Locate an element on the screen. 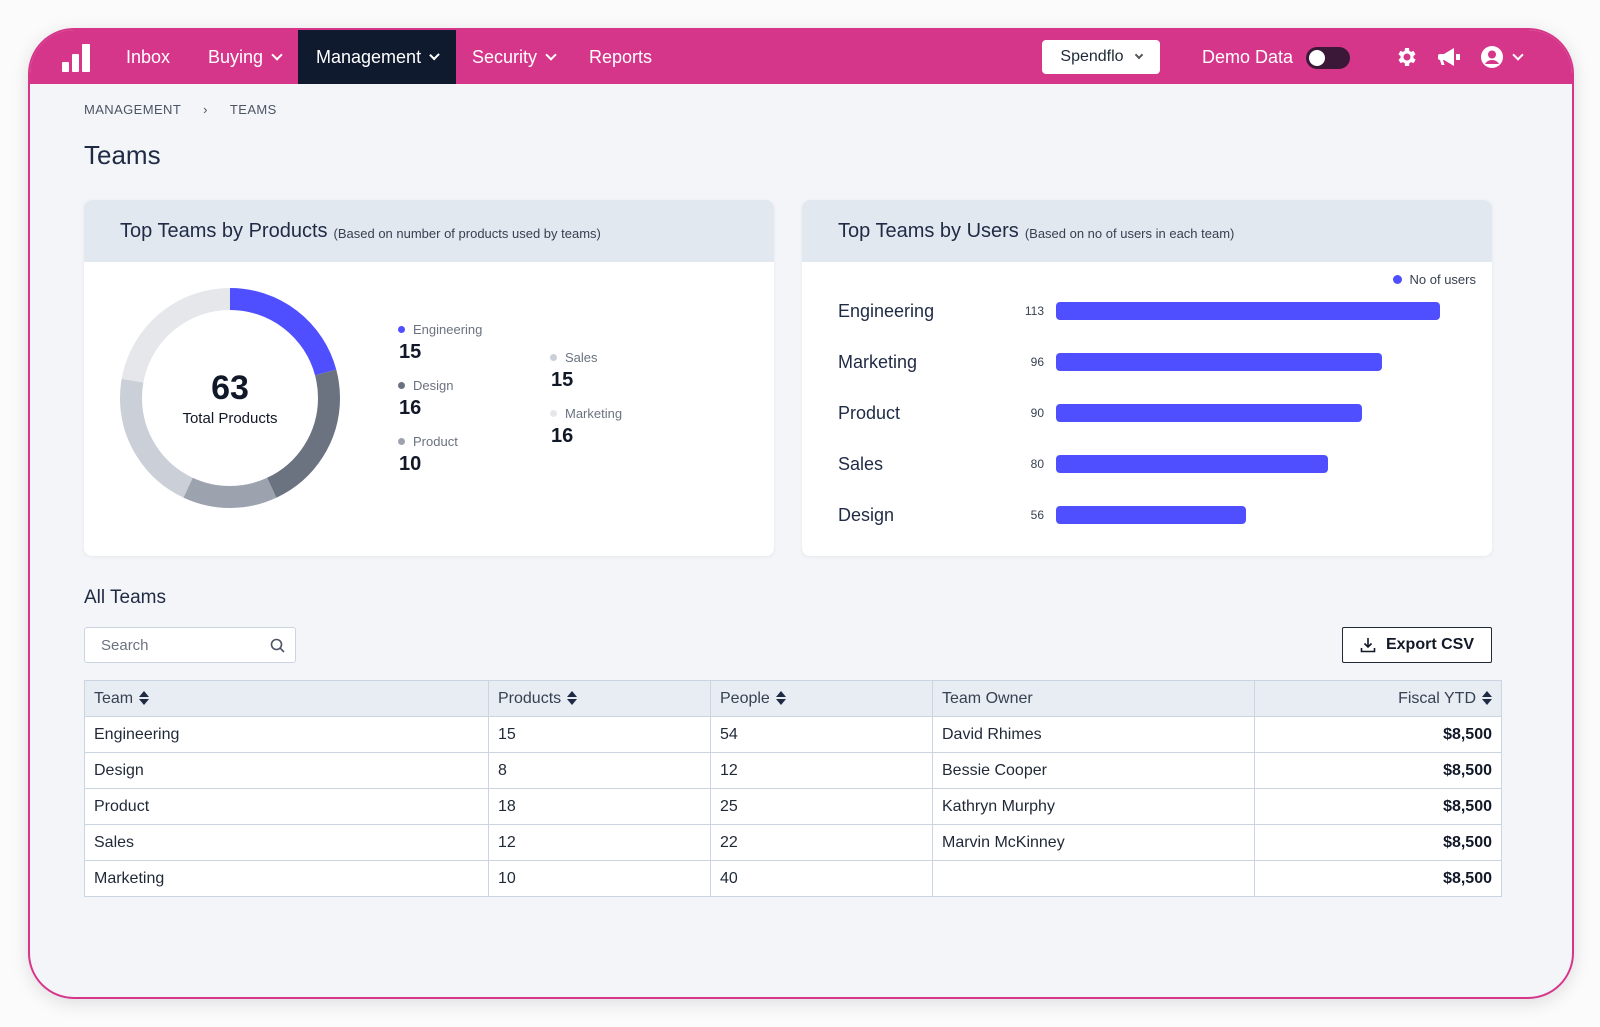 The width and height of the screenshot is (1600, 1027). bar-row: Marketing 96 is located at coordinates (1147, 362).